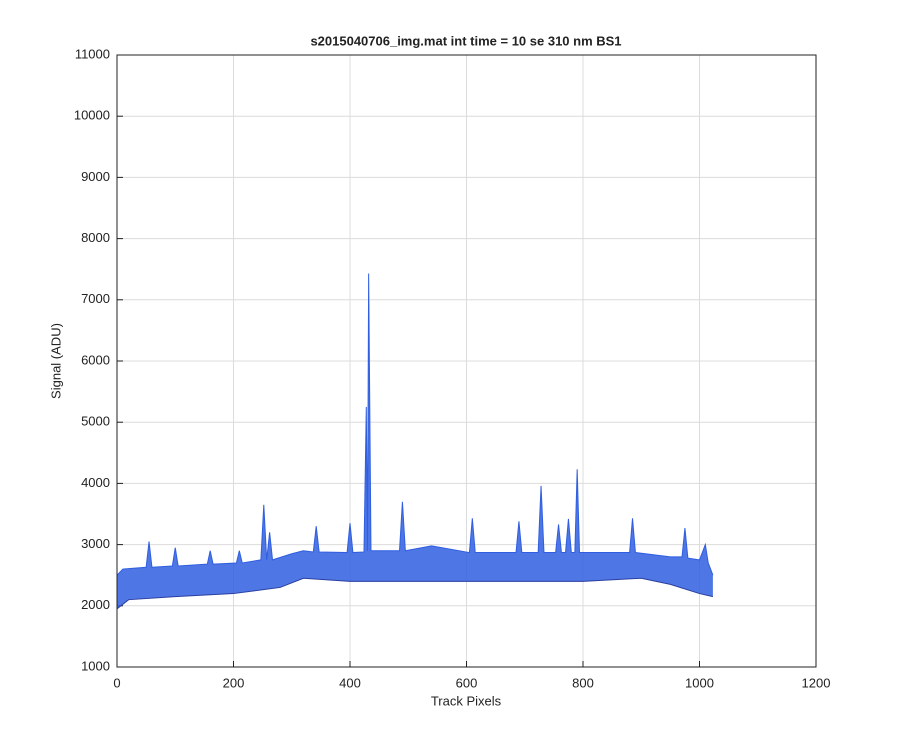 Image resolution: width=900 pixels, height=750 pixels. What do you see at coordinates (415, 593) in the screenshot?
I see `signal-line` at bounding box center [415, 593].